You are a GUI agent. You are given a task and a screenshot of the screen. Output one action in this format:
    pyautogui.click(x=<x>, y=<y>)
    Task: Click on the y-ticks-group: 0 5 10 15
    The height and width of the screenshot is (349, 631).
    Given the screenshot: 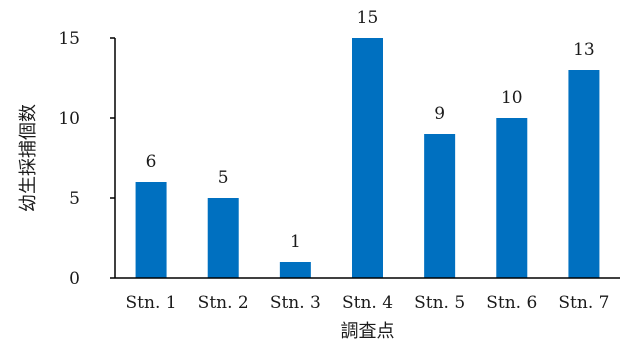 What is the action you would take?
    pyautogui.click(x=86, y=159)
    